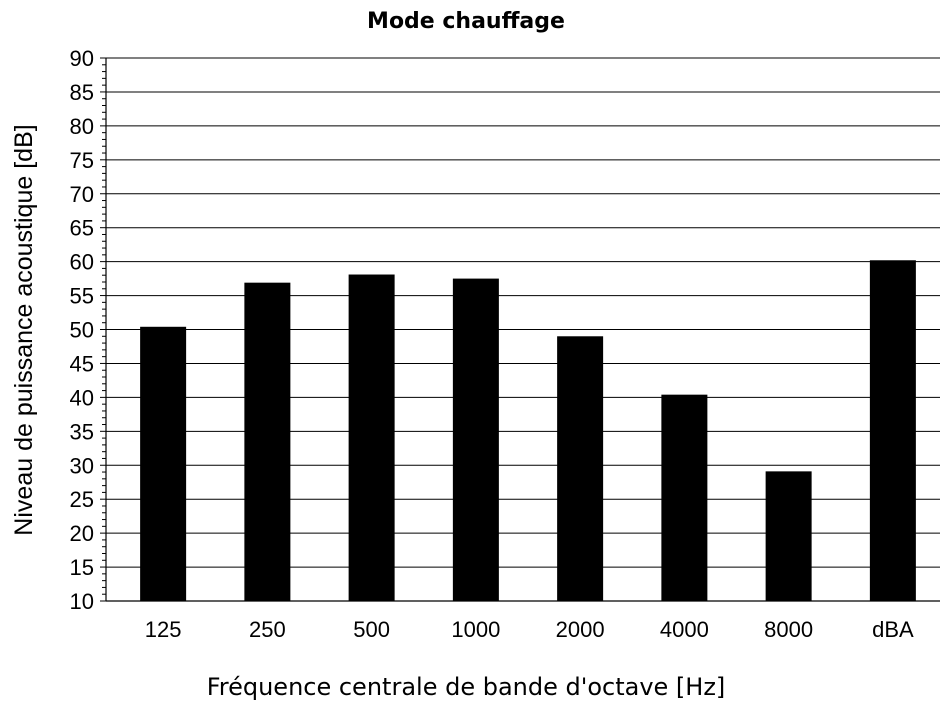 Image resolution: width=942 pixels, height=703 pixels. I want to click on y-tick-label: 30, so click(82, 465).